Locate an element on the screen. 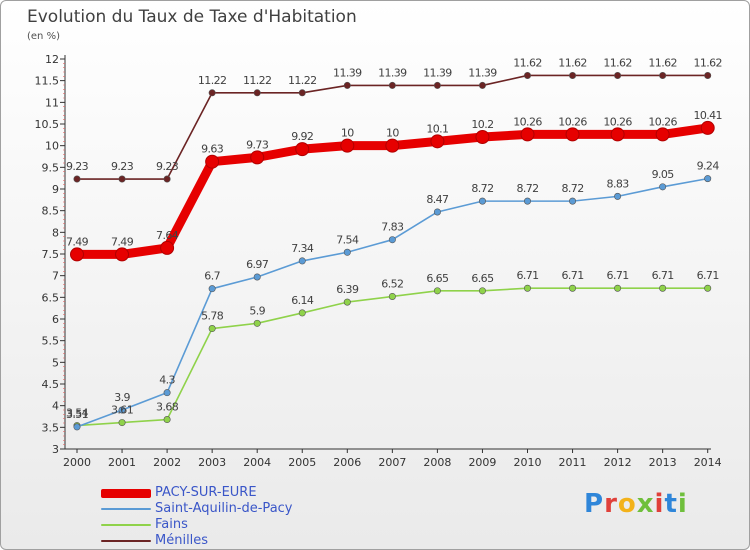 This screenshot has width=750, height=550. x-tick-label: 2003 is located at coordinates (212, 462).